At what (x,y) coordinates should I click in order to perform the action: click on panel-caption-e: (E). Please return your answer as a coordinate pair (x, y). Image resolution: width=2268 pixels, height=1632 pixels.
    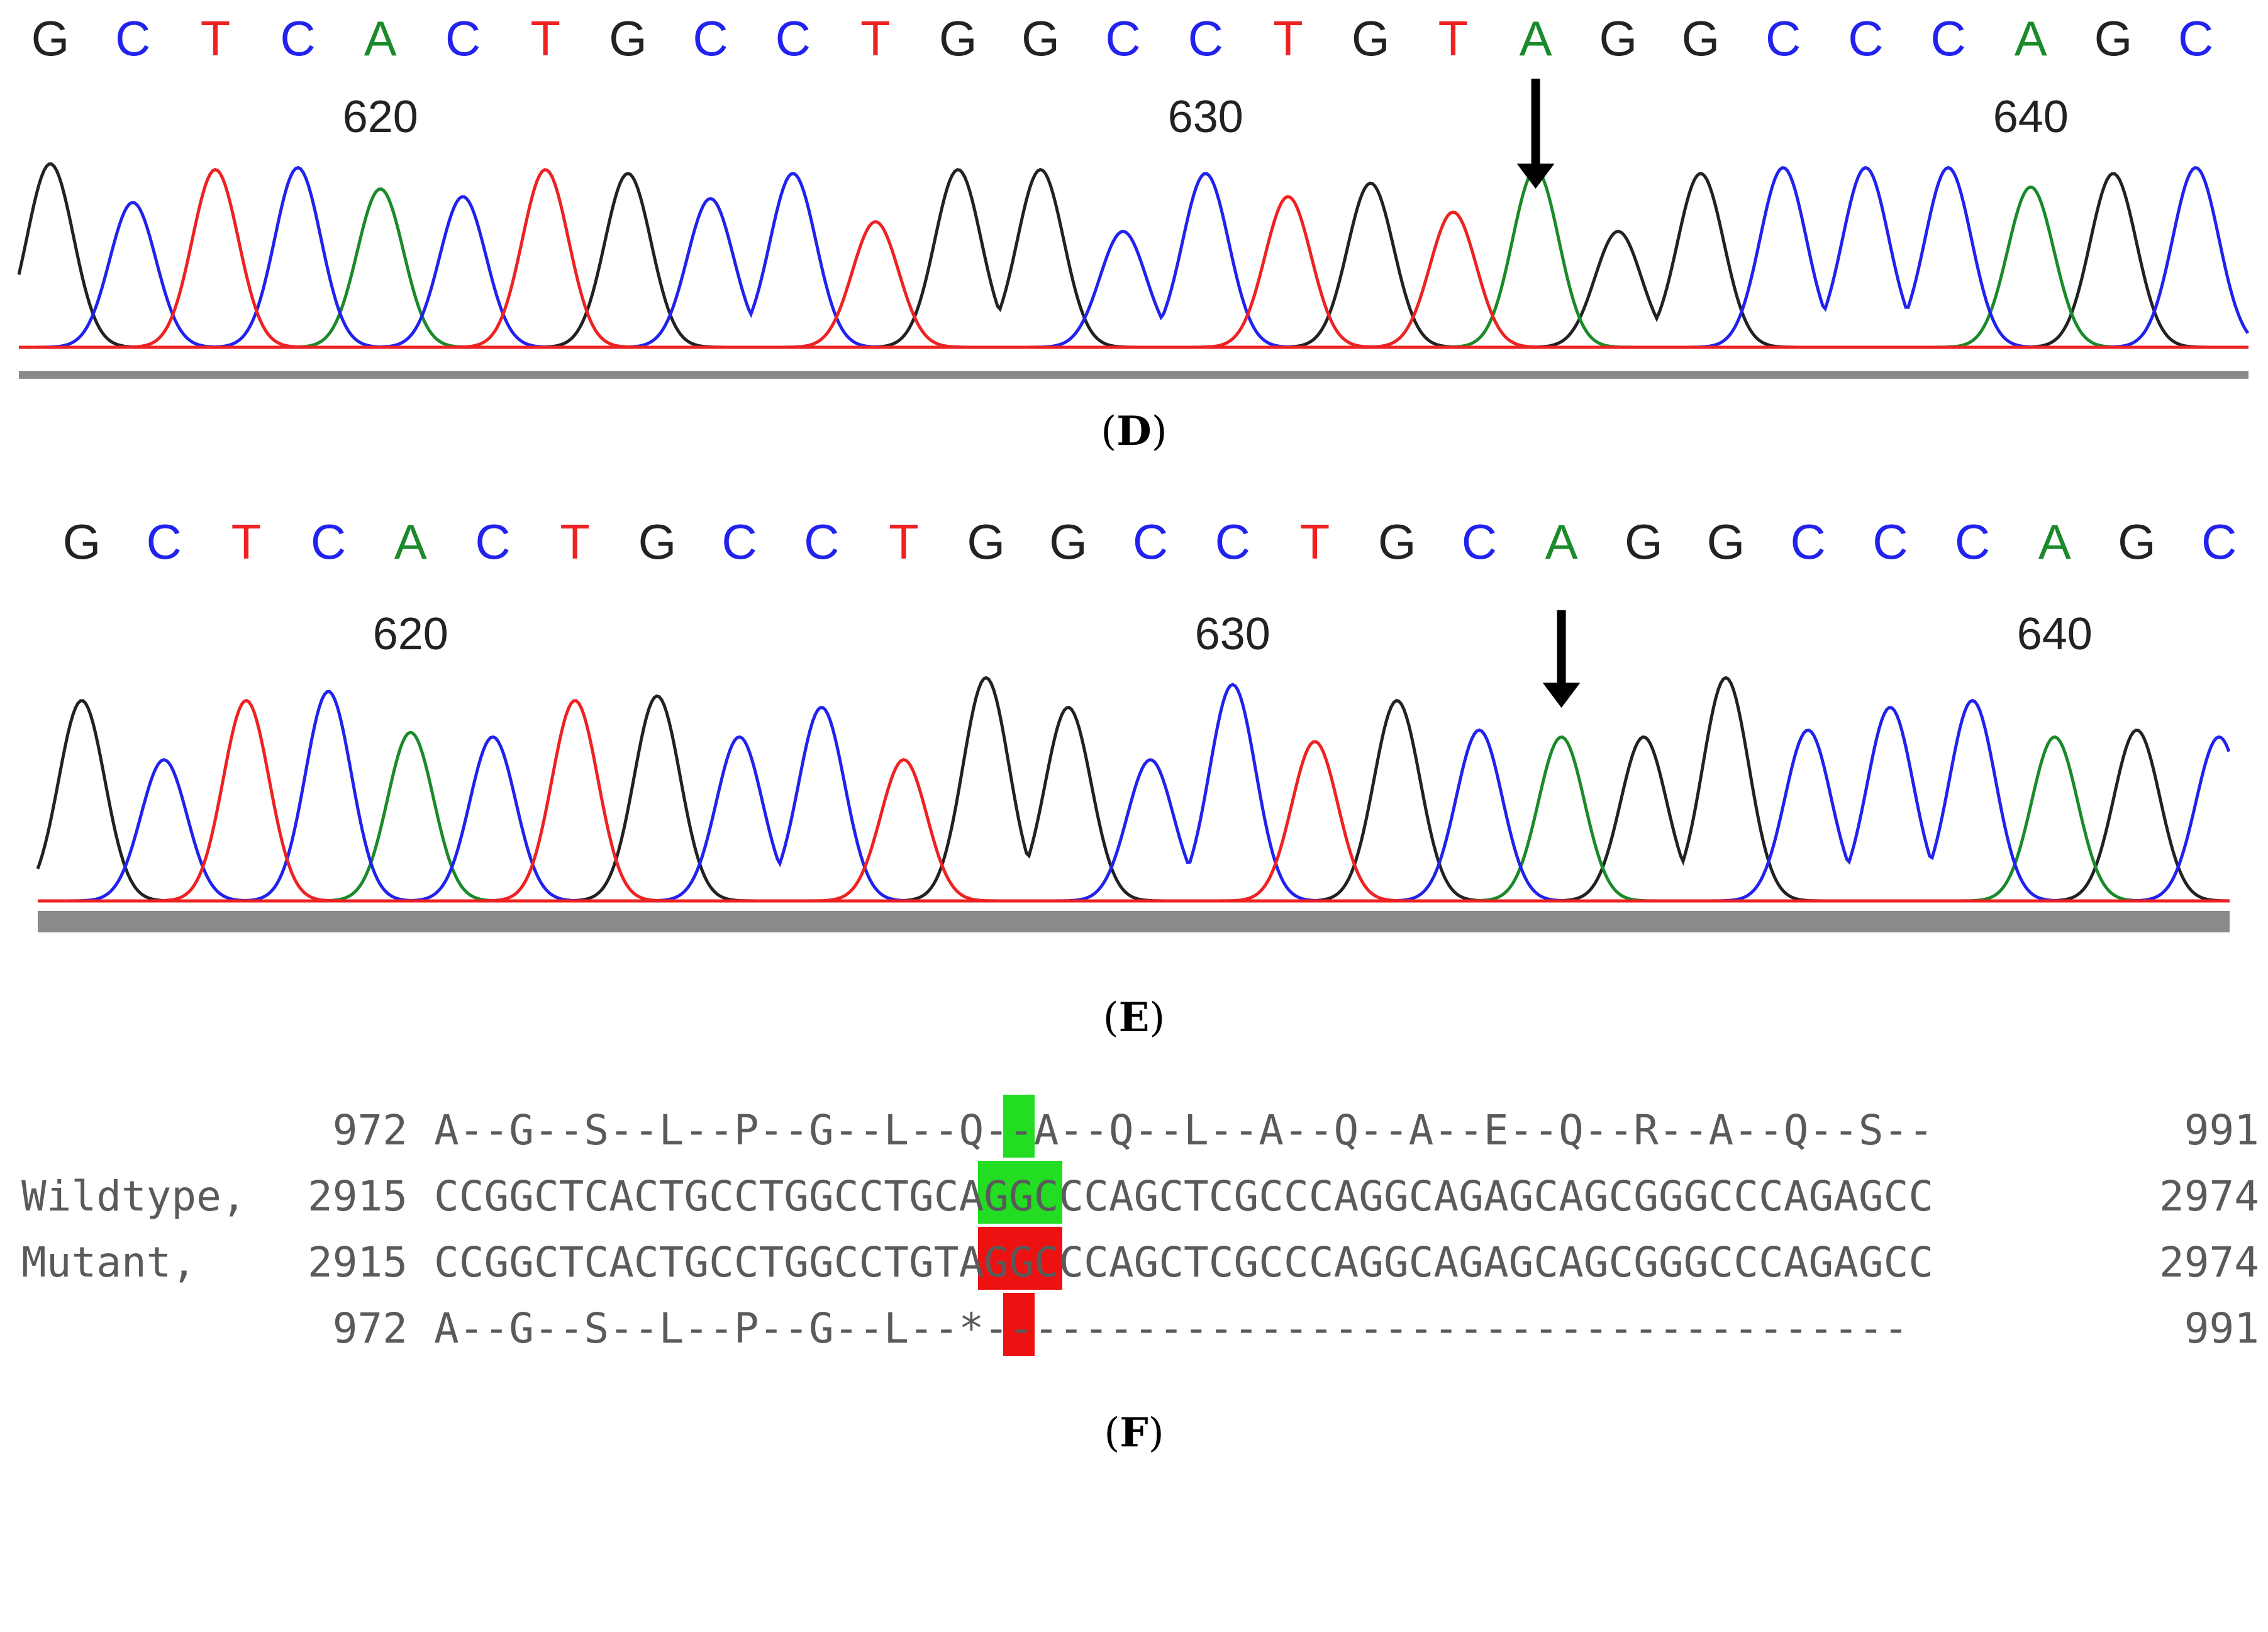
    Looking at the image, I should click on (1134, 1017).